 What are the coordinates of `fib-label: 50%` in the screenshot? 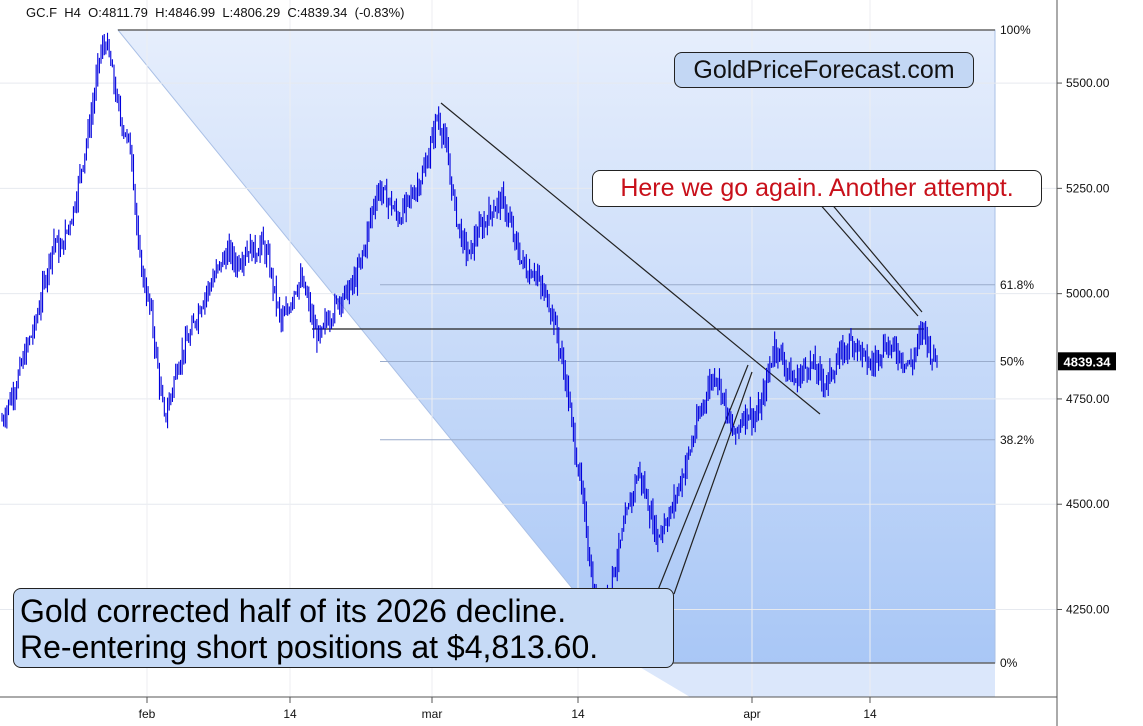 It's located at (1012, 361).